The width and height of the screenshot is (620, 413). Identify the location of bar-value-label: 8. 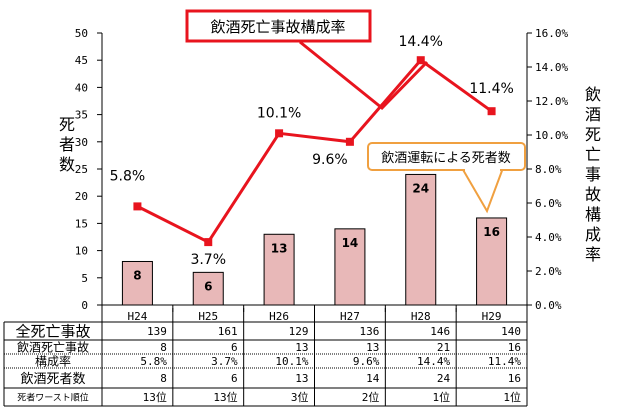
(137, 275).